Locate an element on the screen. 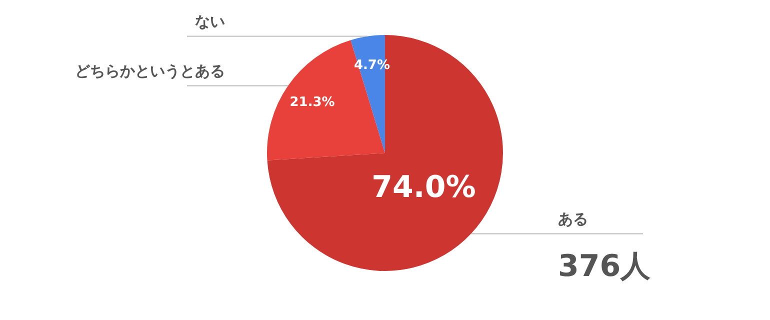 This screenshot has width=770, height=320. text: 376人 is located at coordinates (605, 266).